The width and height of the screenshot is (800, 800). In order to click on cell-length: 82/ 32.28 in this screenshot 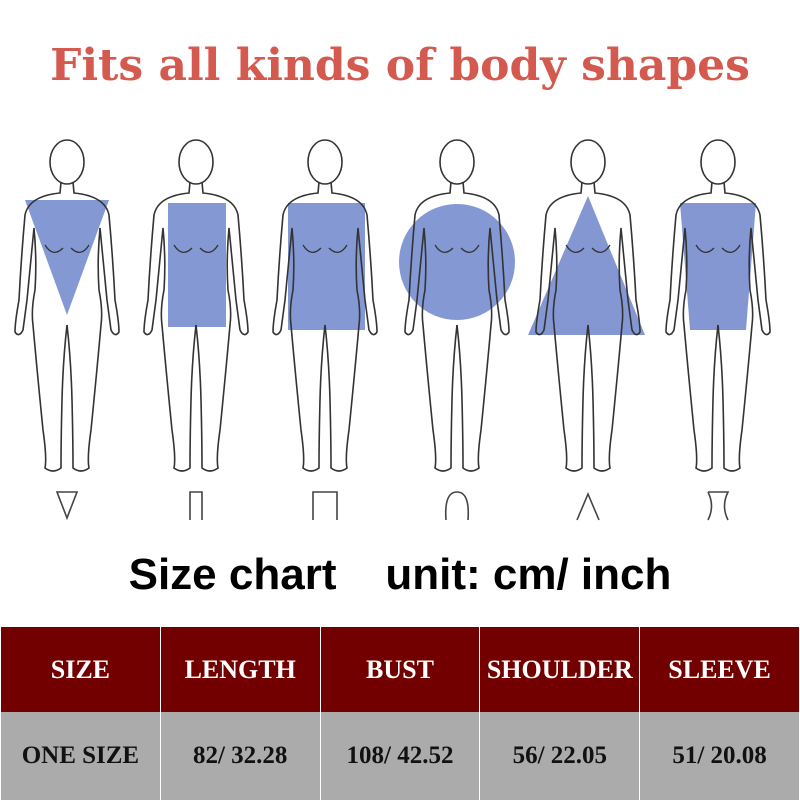, I will do `click(240, 756)`.